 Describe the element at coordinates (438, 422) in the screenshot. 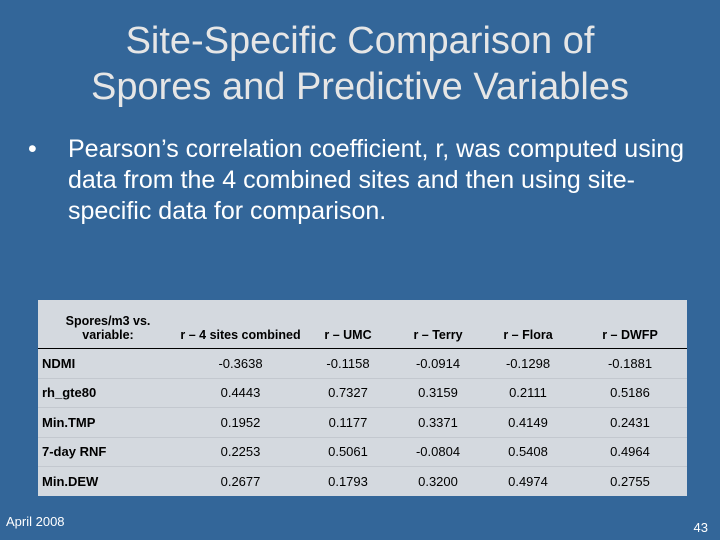

I see `table-cell: 0.3371` at that location.